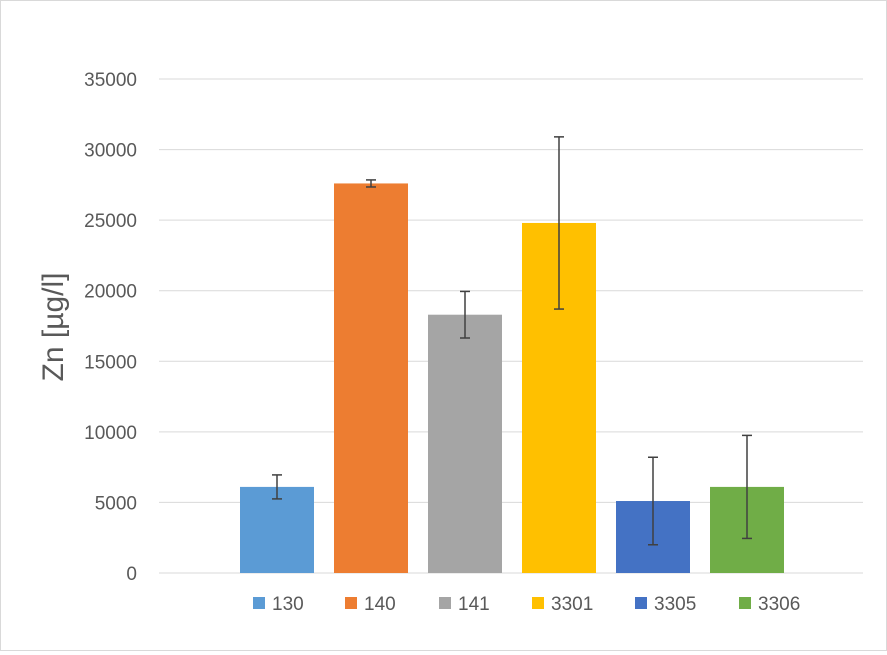  I want to click on legend-item-130: 130, so click(278, 604).